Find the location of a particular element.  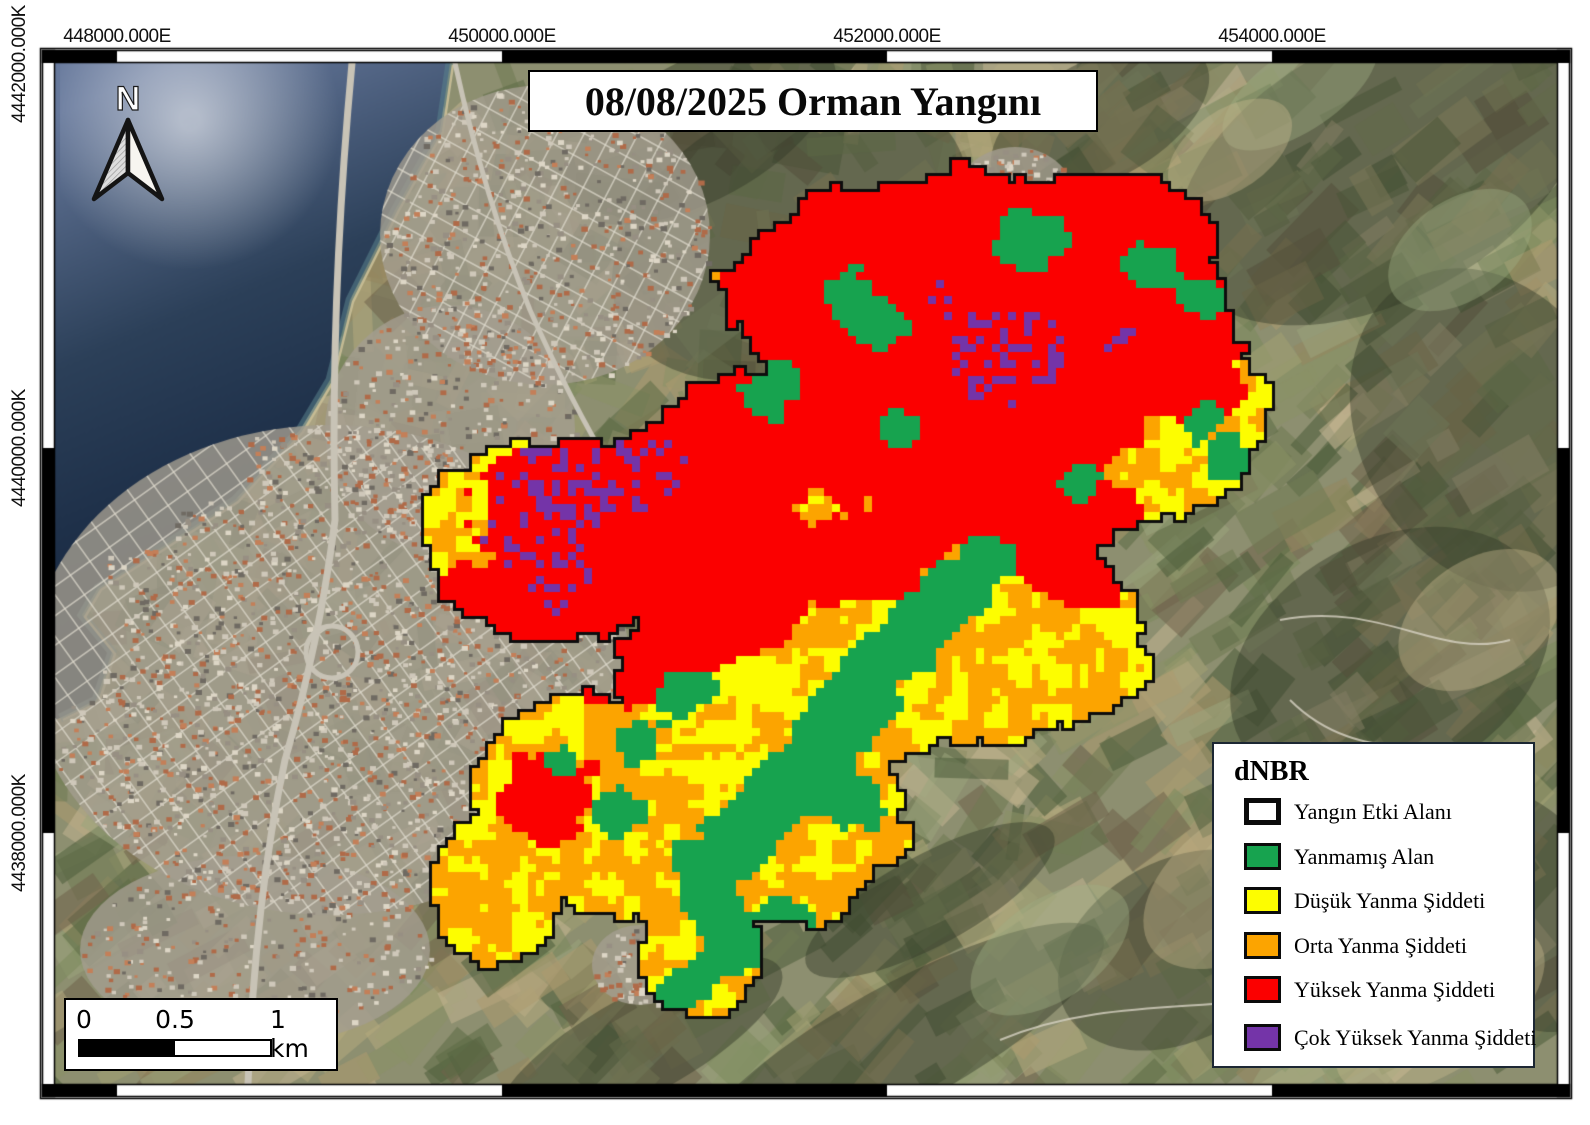

north-arrow-right-wing is located at coordinates (145, 159).